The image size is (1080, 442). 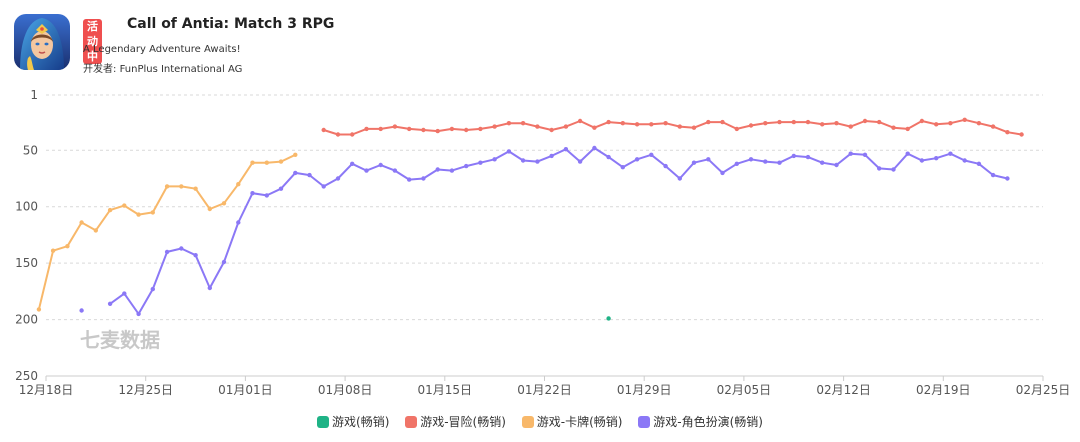 I want to click on legend-item-rpg: 游戏-角色扮演(畅销), so click(x=700, y=421).